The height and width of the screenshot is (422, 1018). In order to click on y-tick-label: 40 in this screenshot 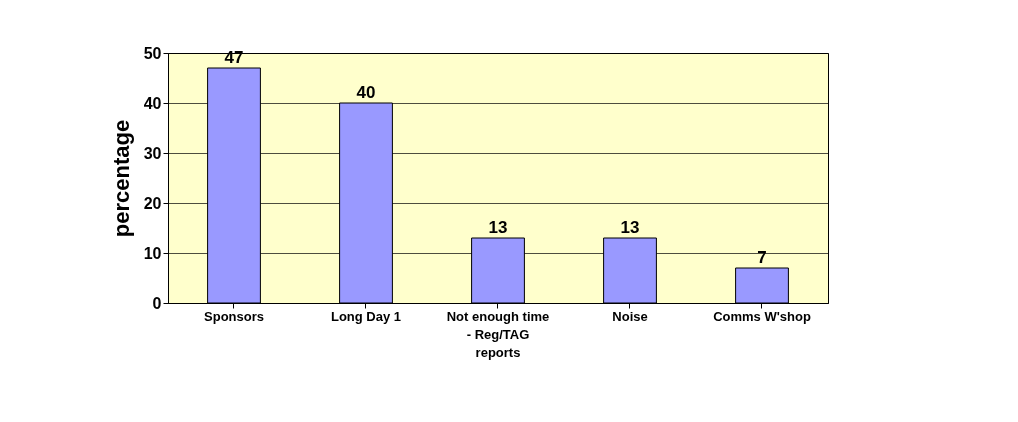, I will do `click(152, 103)`.